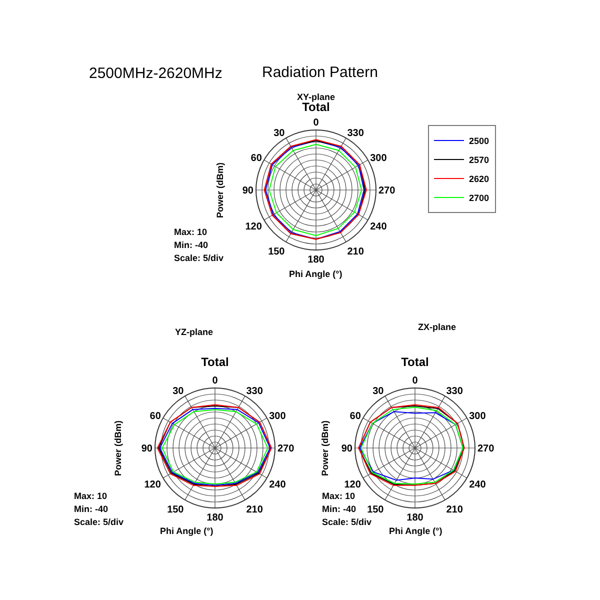  What do you see at coordinates (437, 327) in the screenshot?
I see `chart-subtitle: ZX-plane` at bounding box center [437, 327].